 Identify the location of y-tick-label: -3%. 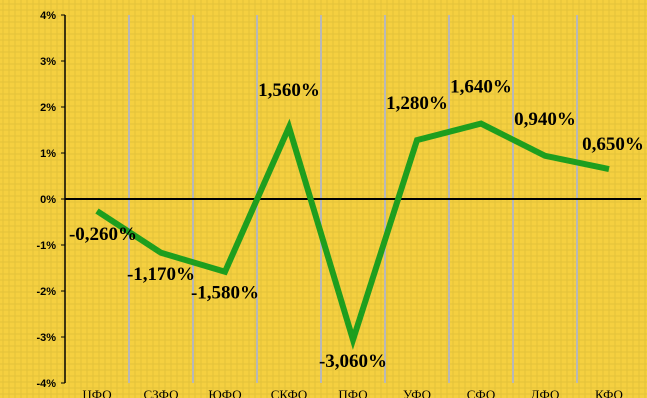
(46, 338).